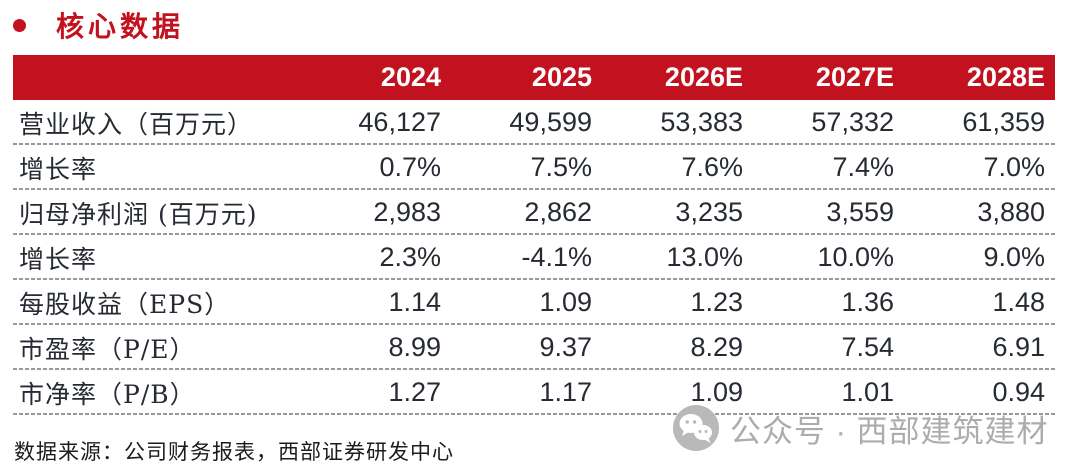  Describe the element at coordinates (410, 167) in the screenshot. I see `cell-value: 0.7%` at that location.